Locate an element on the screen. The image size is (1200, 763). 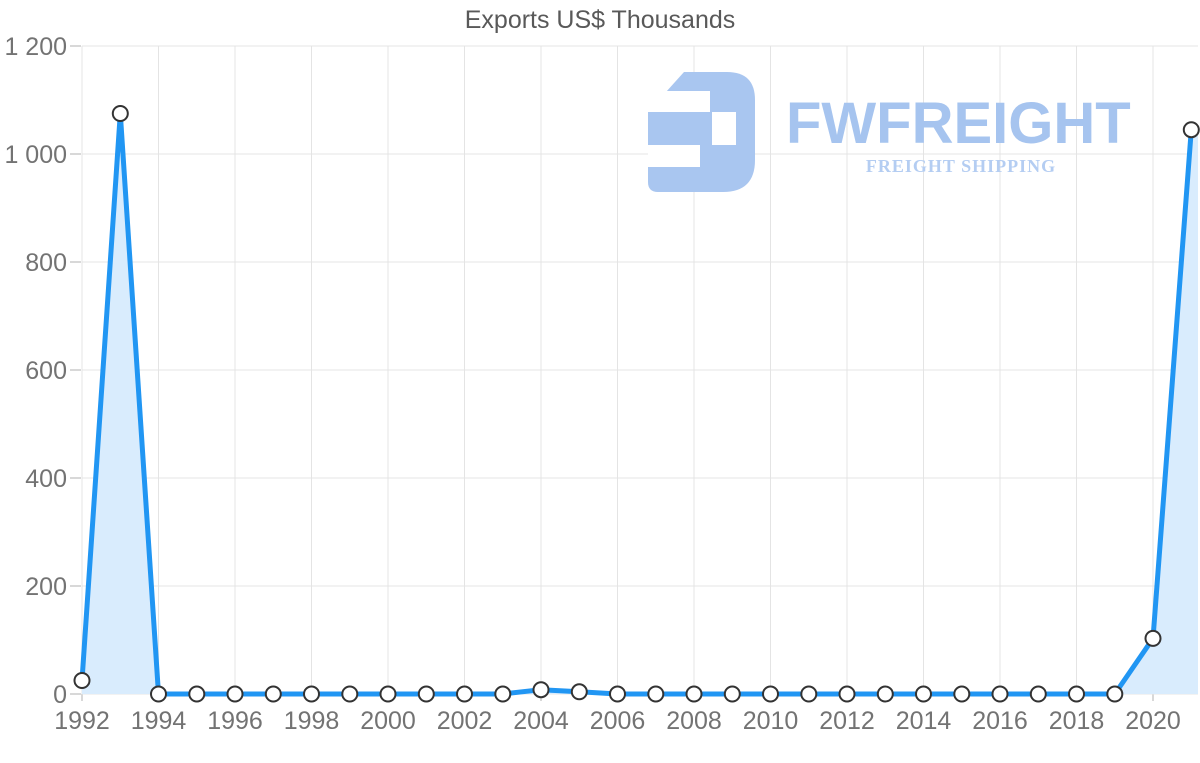
svg-text: 0 is located at coordinates (60, 695).